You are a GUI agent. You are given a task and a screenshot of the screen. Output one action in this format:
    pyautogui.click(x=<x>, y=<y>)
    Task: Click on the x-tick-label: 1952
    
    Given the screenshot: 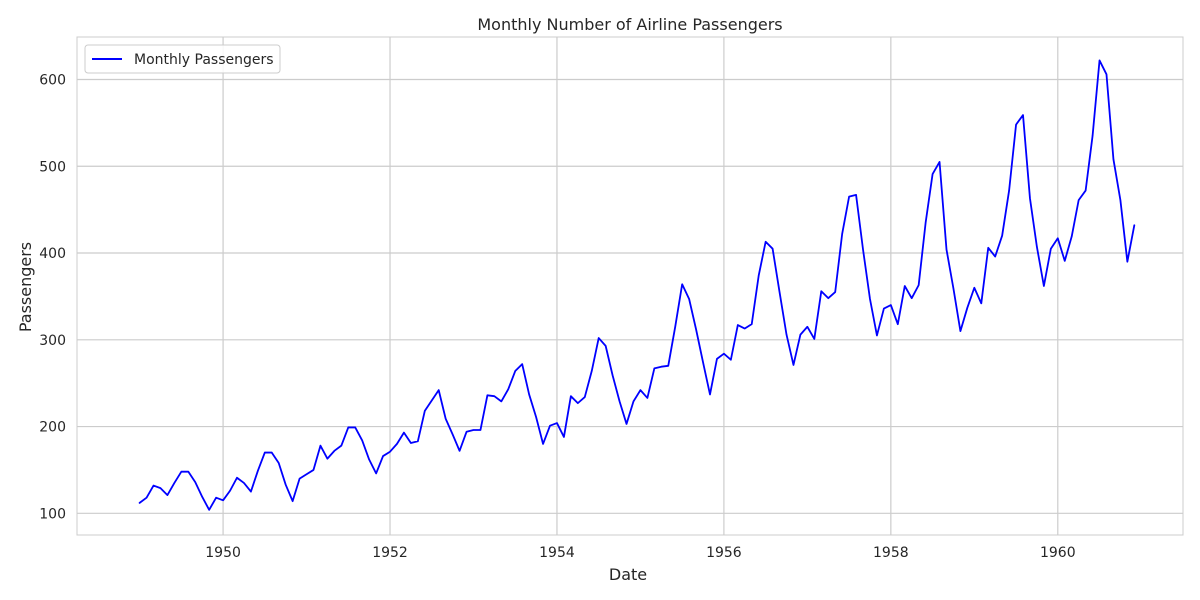 What is the action you would take?
    pyautogui.click(x=390, y=553)
    